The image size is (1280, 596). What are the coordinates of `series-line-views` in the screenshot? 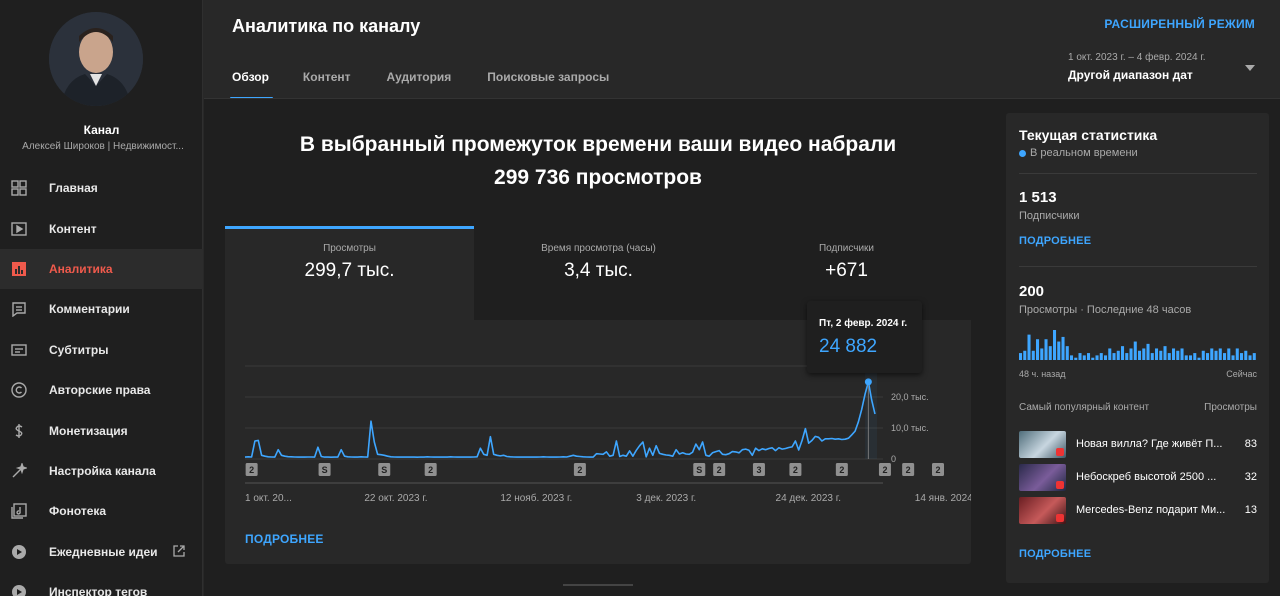 It's located at (560, 419).